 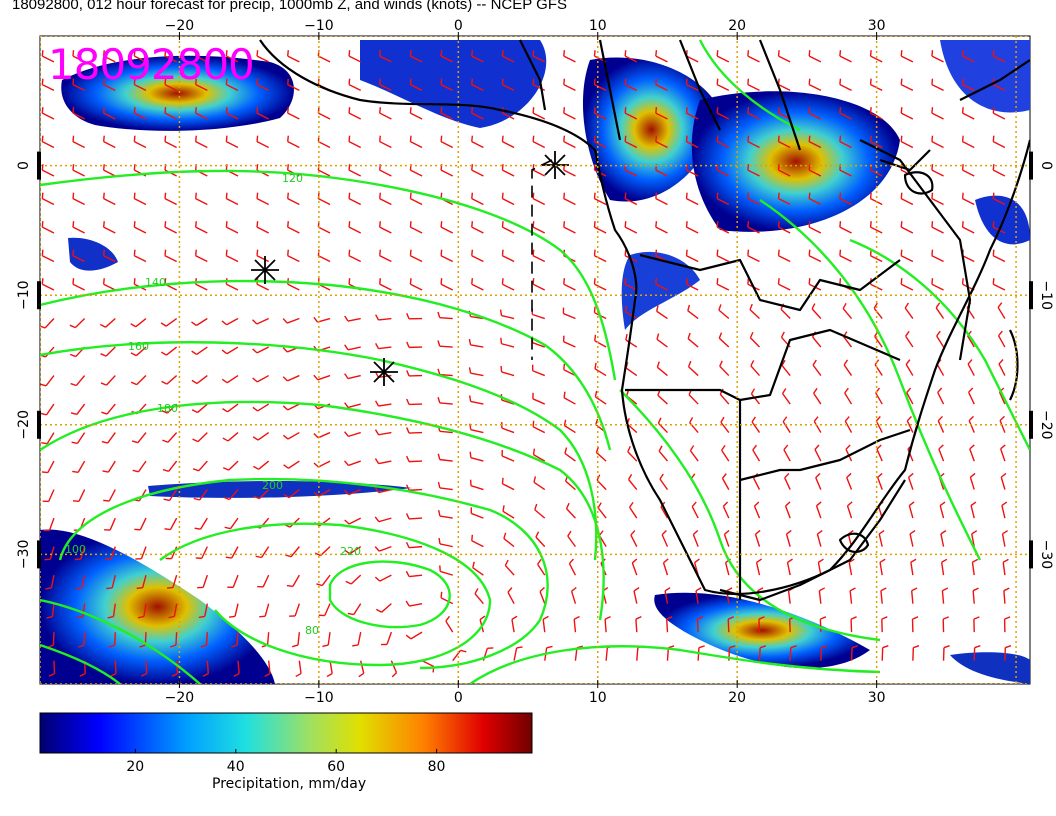 What do you see at coordinates (737, 698) in the screenshot?
I see `x-tick-label: 20` at bounding box center [737, 698].